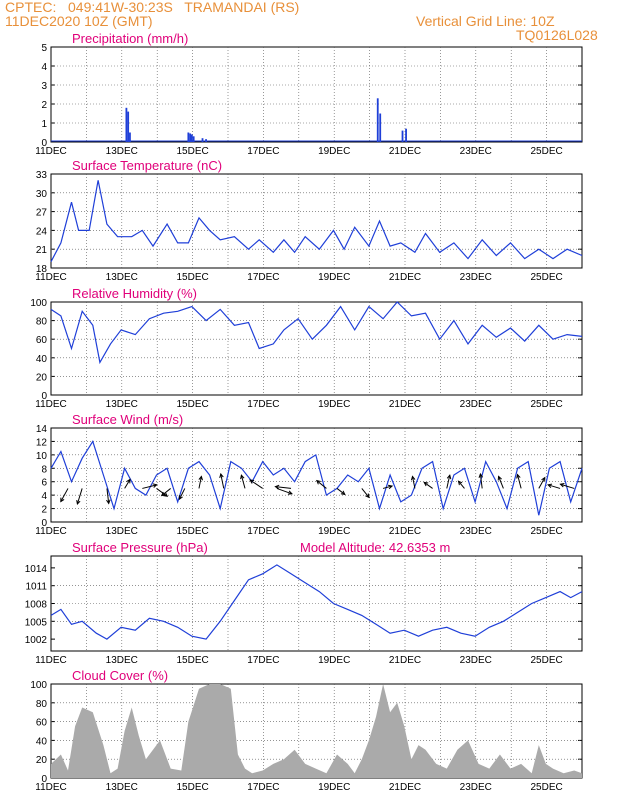 The height and width of the screenshot is (800, 618). What do you see at coordinates (375, 547) in the screenshot?
I see `panel-annotation: Model Altitude: 42.6353 m` at bounding box center [375, 547].